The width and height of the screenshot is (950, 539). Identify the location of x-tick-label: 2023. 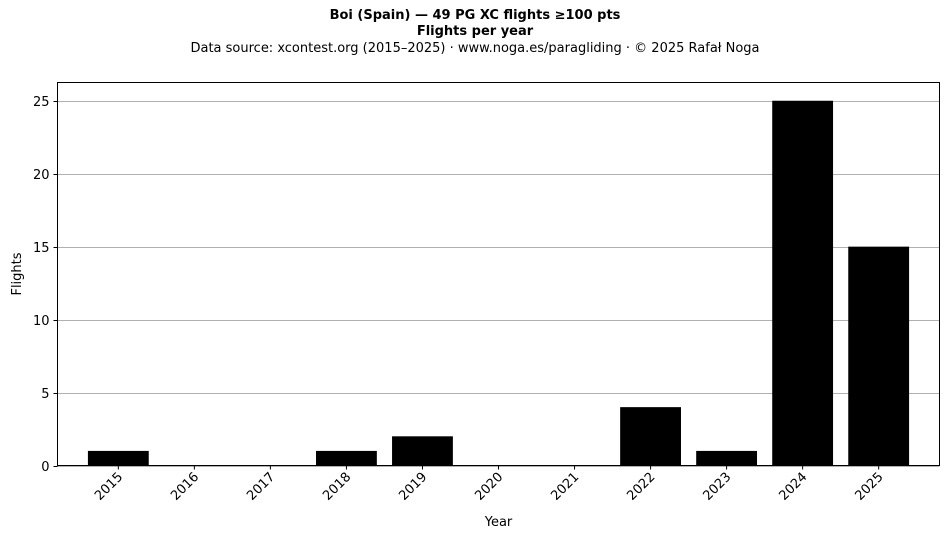
(717, 487).